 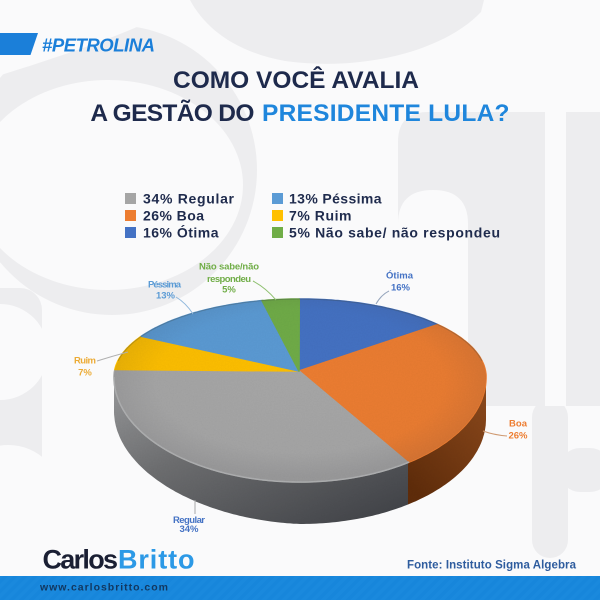 I want to click on svg-text: 7% Ruim, so click(x=320, y=216).